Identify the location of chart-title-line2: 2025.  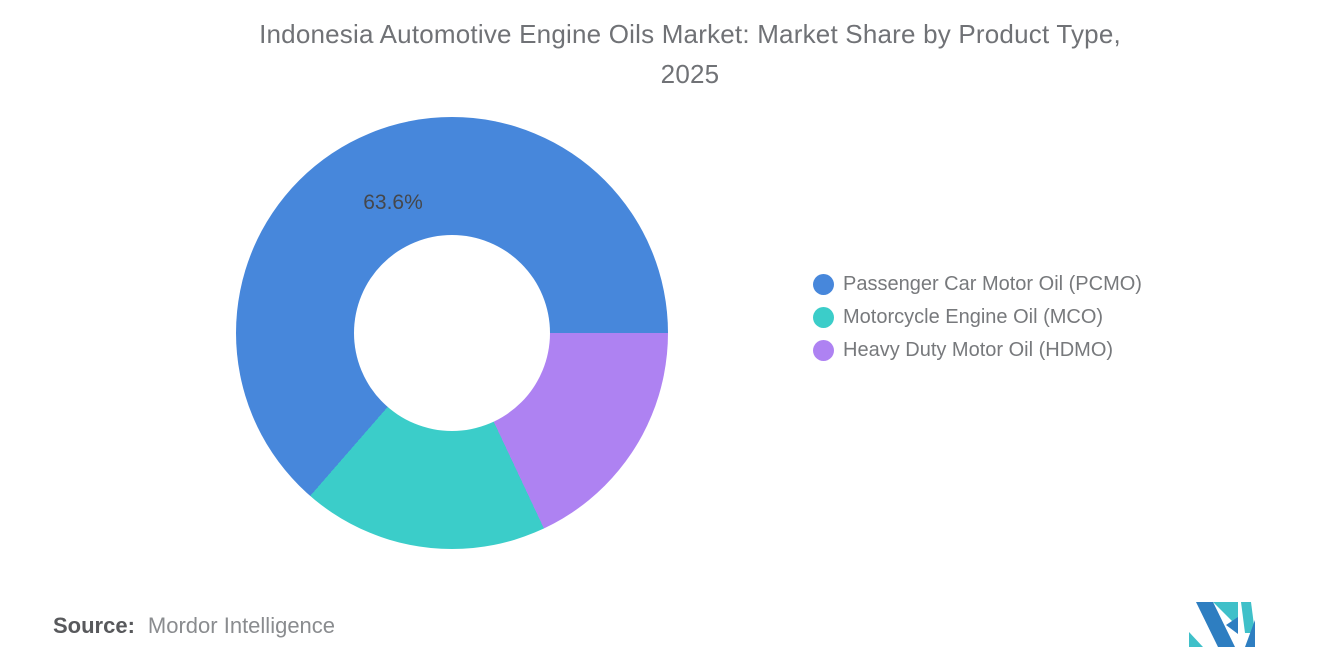
(690, 74).